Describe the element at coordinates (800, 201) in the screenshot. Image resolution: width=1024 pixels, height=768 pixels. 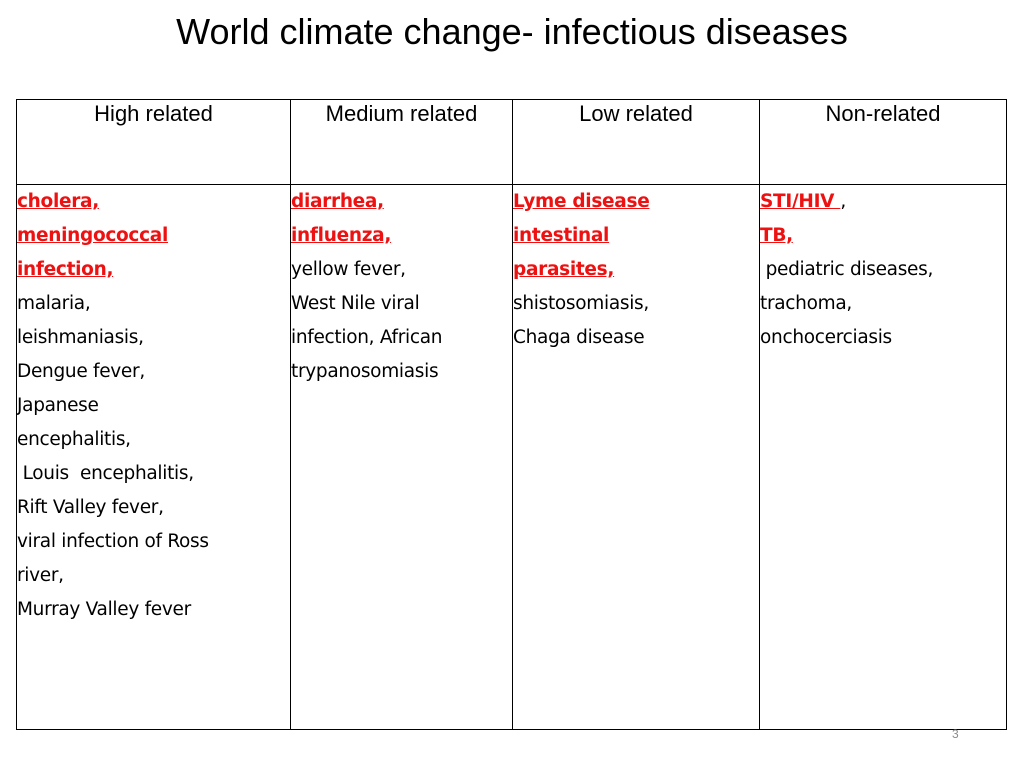
I see `highlighted-disease: STI/HIV` at that location.